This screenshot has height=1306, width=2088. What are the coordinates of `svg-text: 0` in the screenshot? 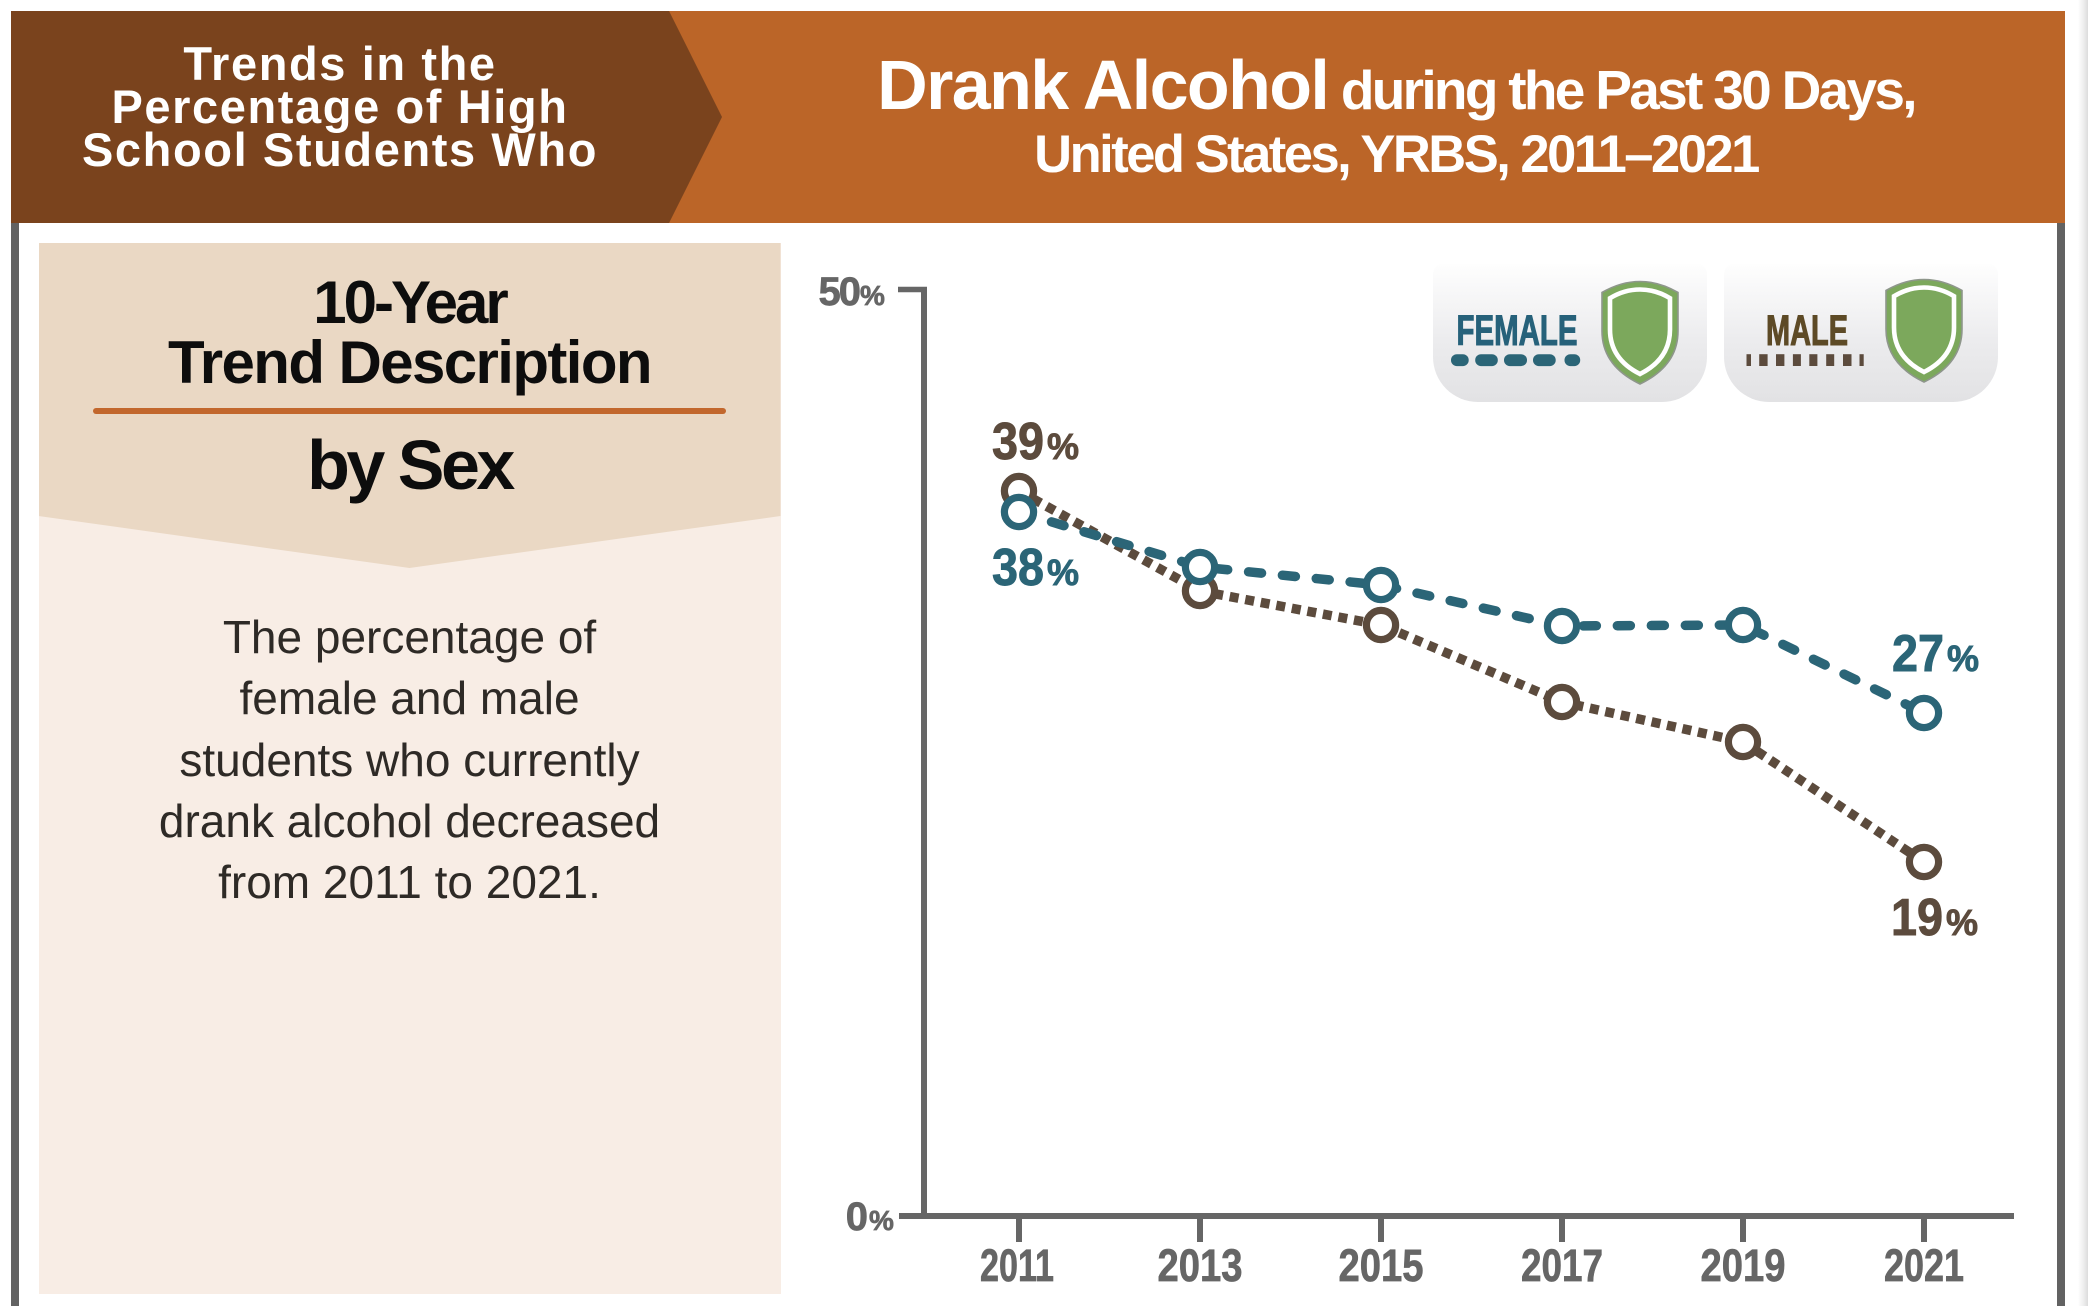 It's located at (857, 1217).